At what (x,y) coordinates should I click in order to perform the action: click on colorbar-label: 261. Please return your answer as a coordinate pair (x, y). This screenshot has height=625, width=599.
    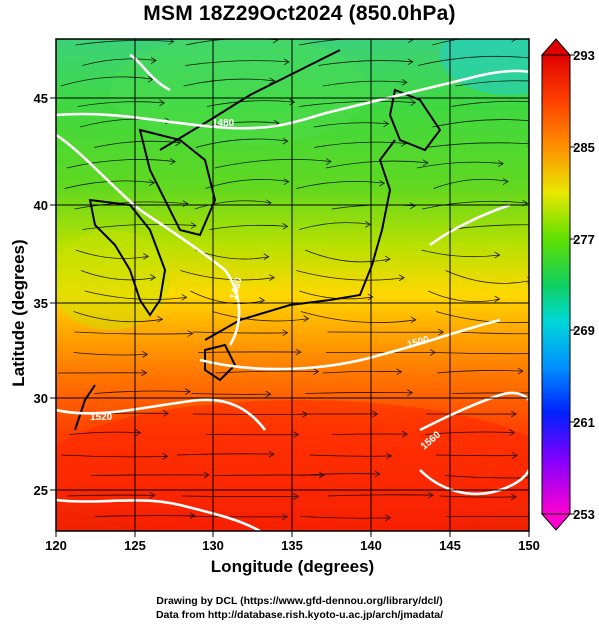
    Looking at the image, I should click on (584, 422).